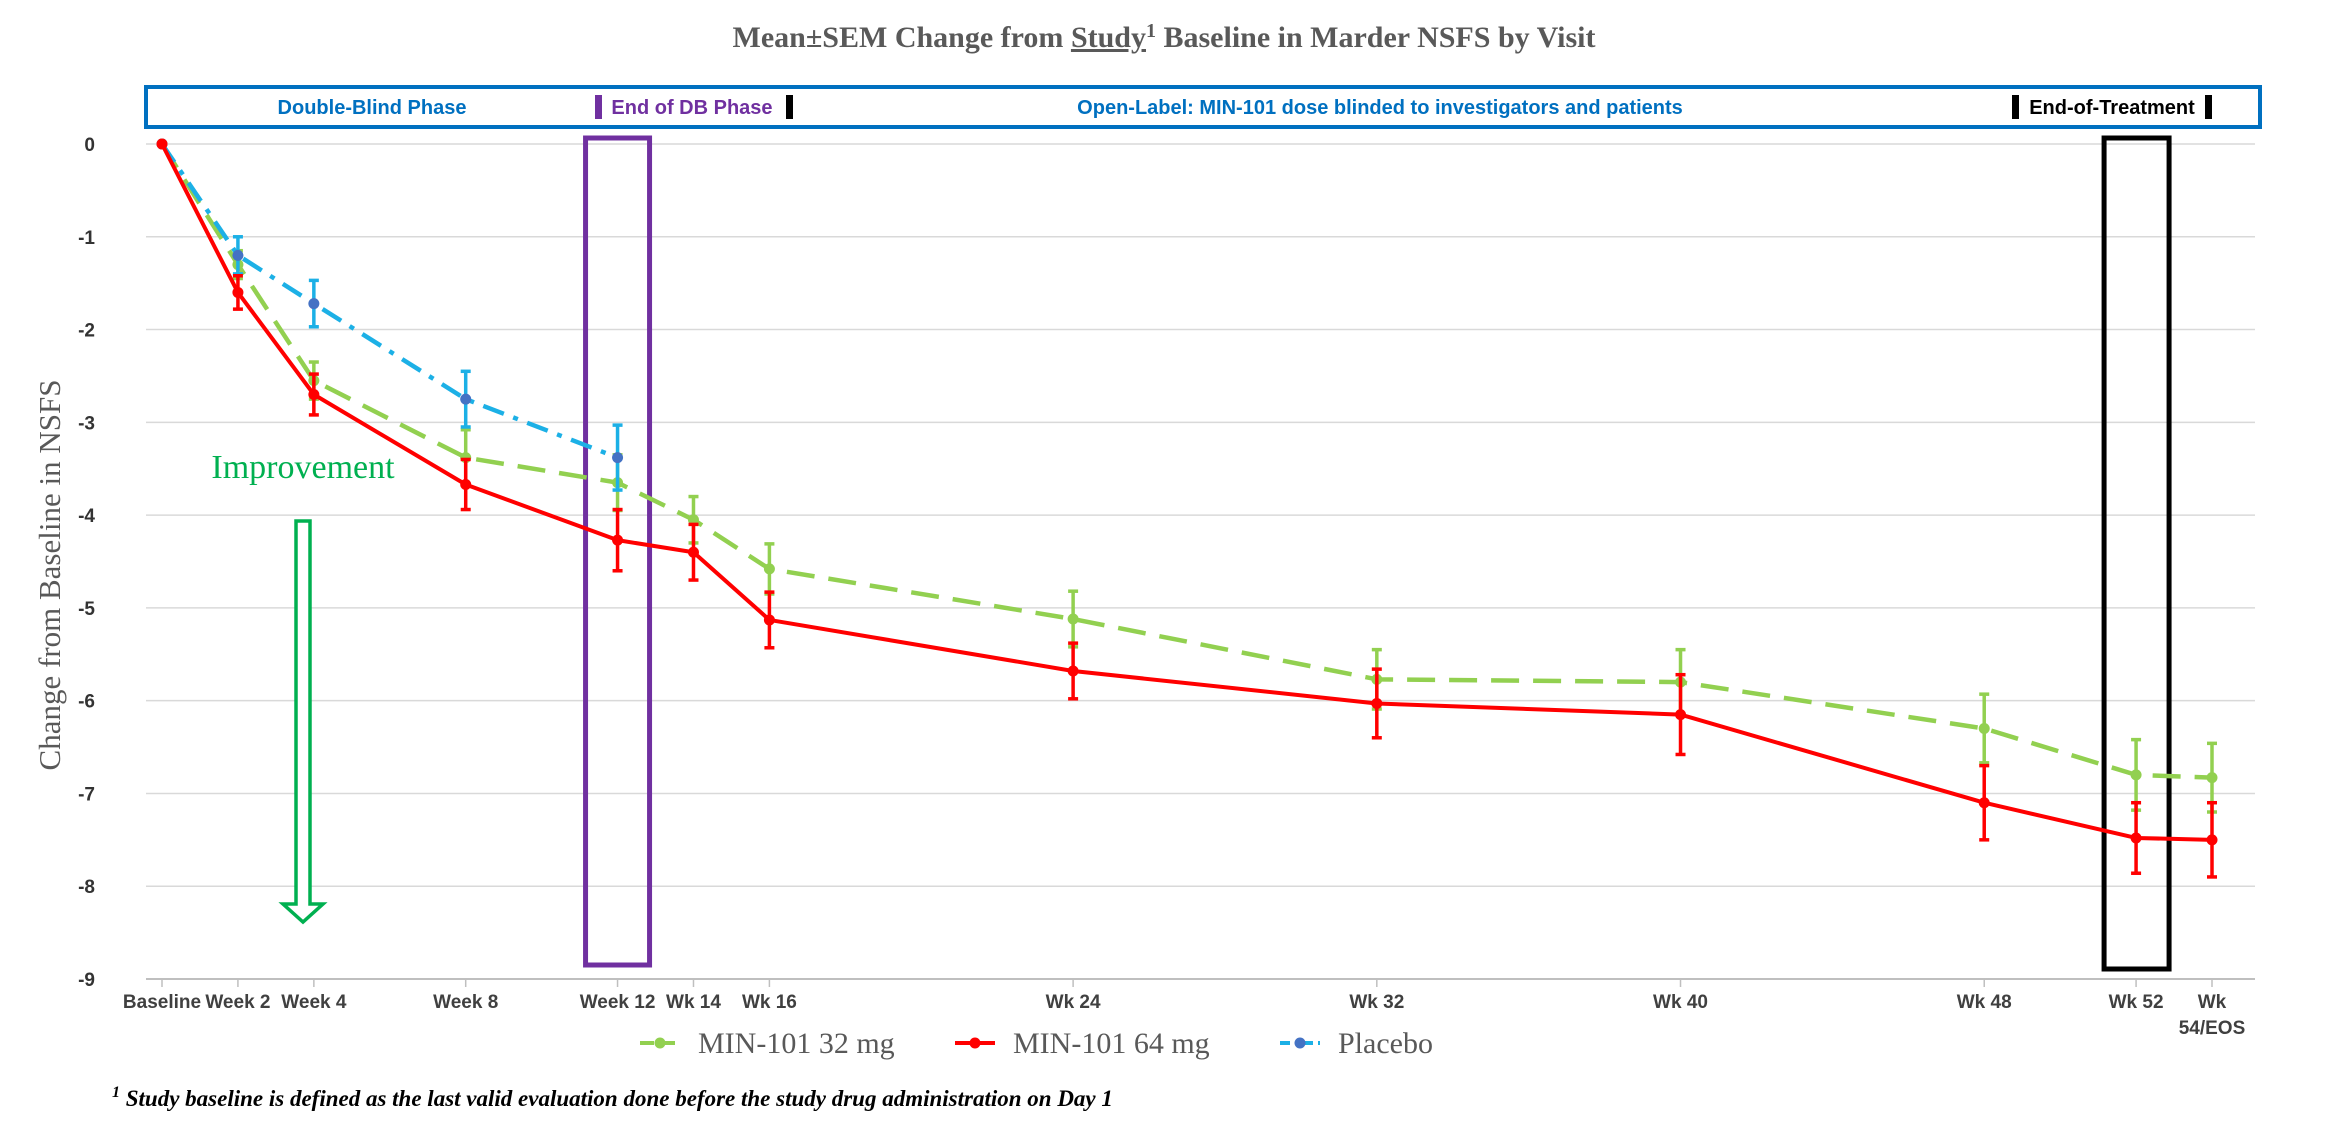 The image size is (2329, 1138). I want to click on y-tick-label: -9, so click(86, 980).